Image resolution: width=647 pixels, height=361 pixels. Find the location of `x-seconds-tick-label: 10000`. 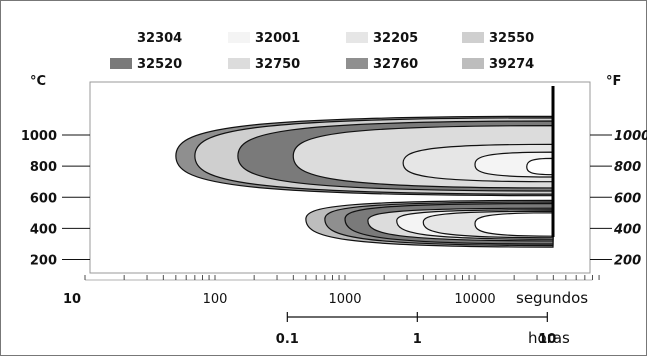

x-seconds-tick-label: 10000 is located at coordinates (474, 299).